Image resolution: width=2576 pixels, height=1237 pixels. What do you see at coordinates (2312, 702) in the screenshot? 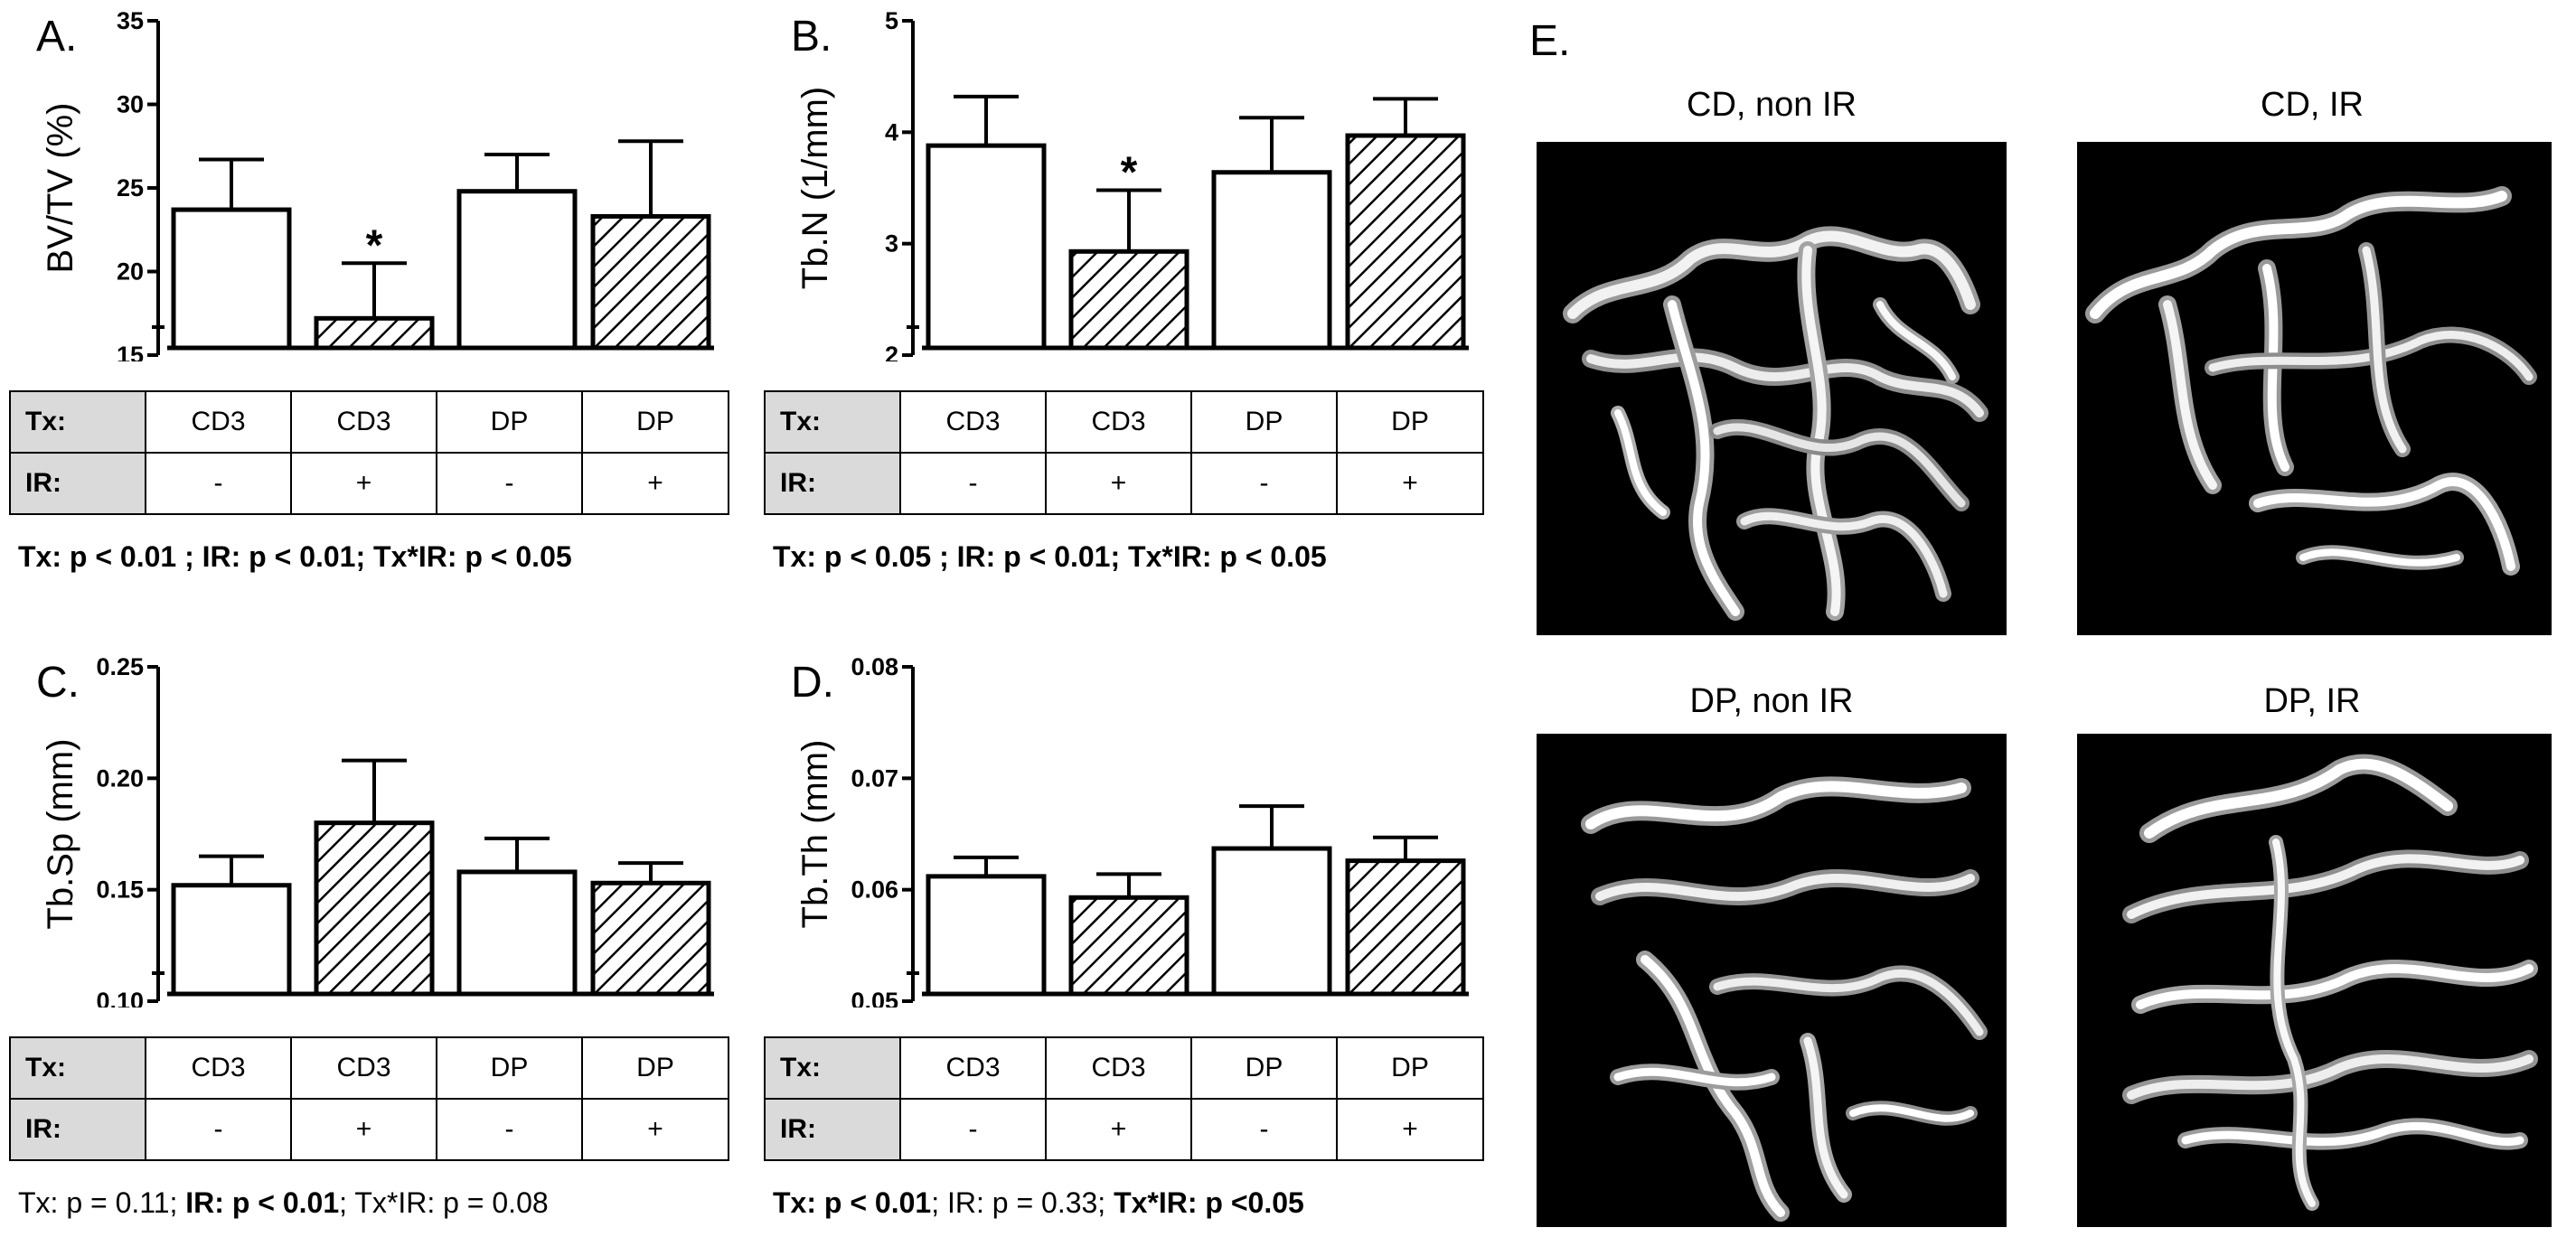
I see `image-title-dp-ir: DP, IR` at bounding box center [2312, 702].